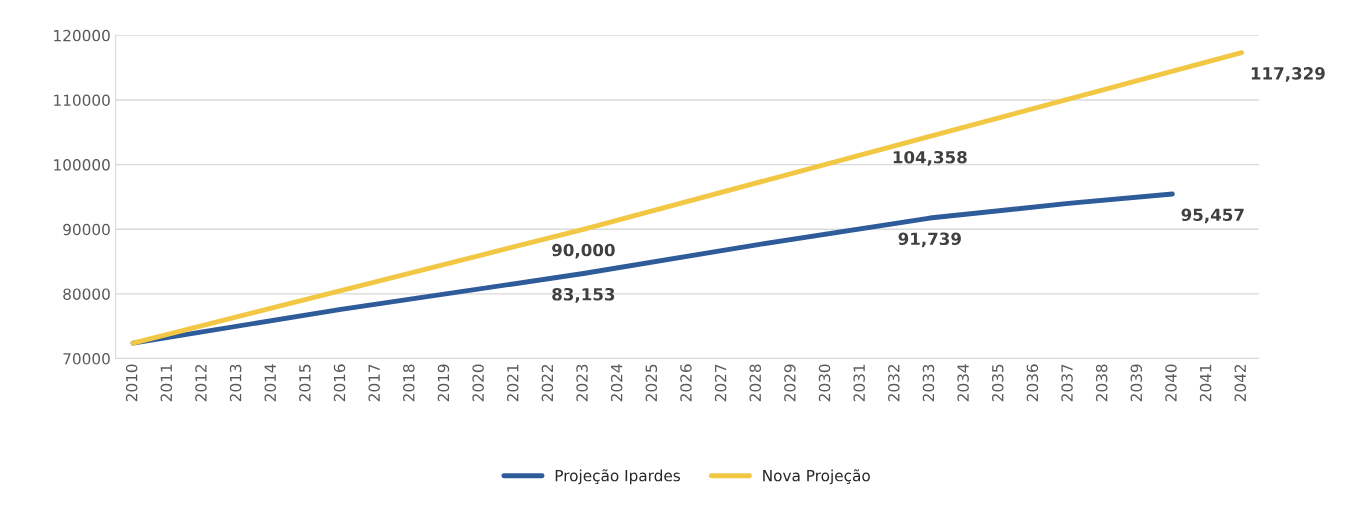 The height and width of the screenshot is (505, 1361). I want to click on x-tick-label: 2020, so click(478, 383).